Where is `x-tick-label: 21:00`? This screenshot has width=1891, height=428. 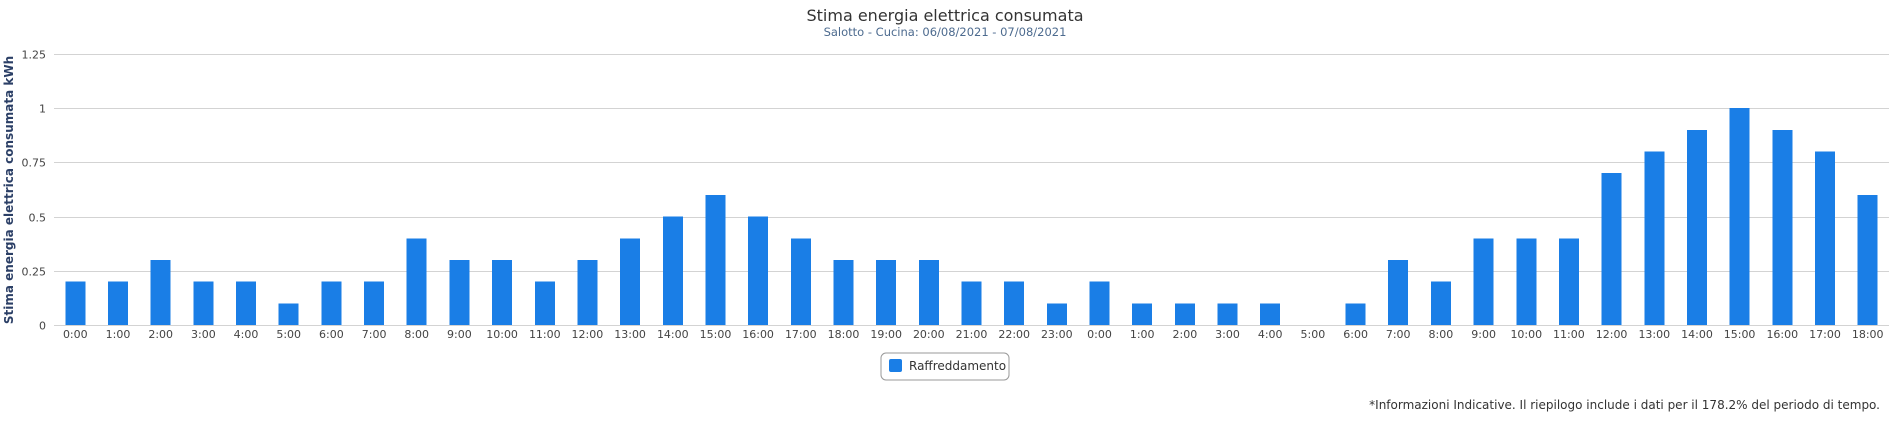 x-tick-label: 21:00 is located at coordinates (972, 334).